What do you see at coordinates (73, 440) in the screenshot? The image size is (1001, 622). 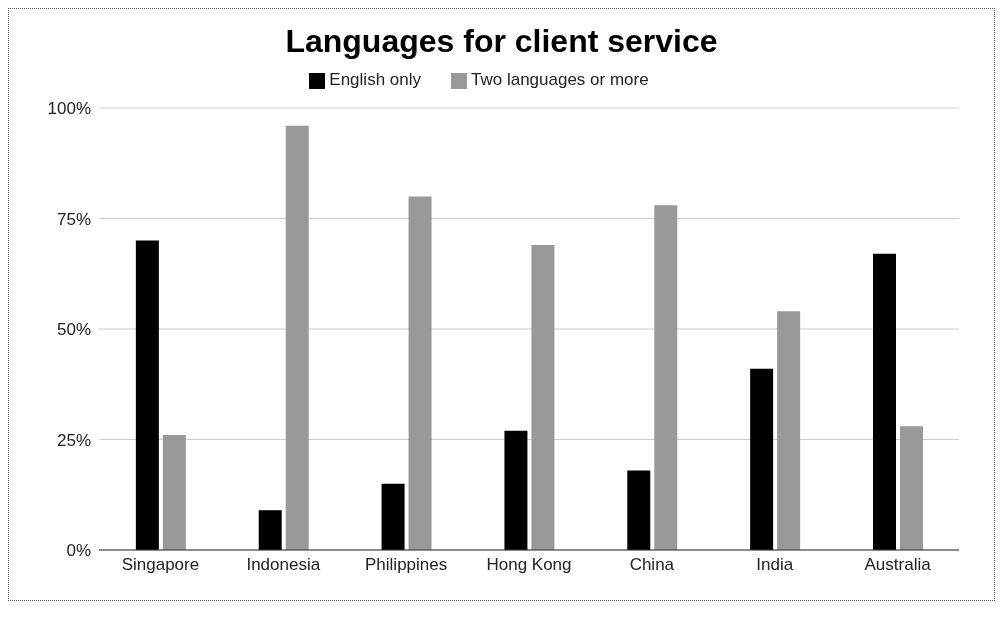 I see `y-tick-label: 25%` at bounding box center [73, 440].